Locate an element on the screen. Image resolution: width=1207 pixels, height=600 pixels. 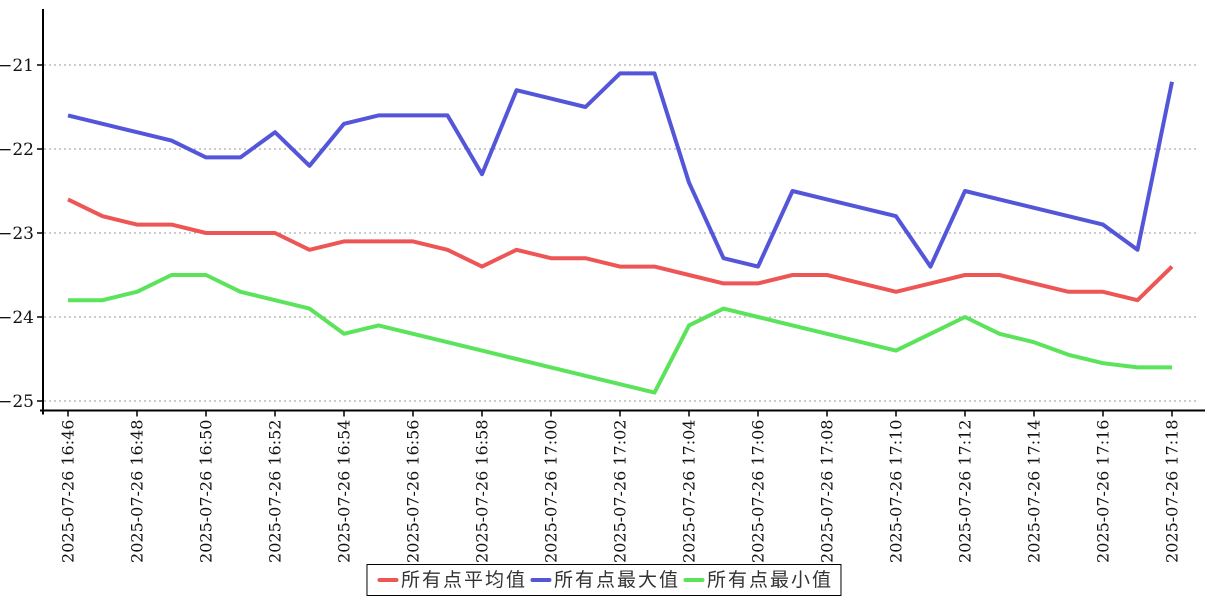
legend-item-min: 所有点最小值 is located at coordinates (756, 580).